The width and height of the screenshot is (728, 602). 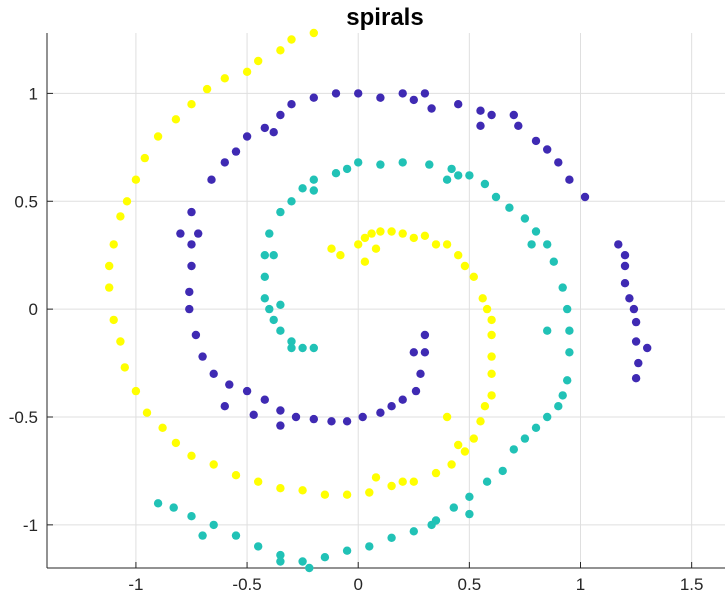 What do you see at coordinates (30, 525) in the screenshot?
I see `y-tick-label: -1` at bounding box center [30, 525].